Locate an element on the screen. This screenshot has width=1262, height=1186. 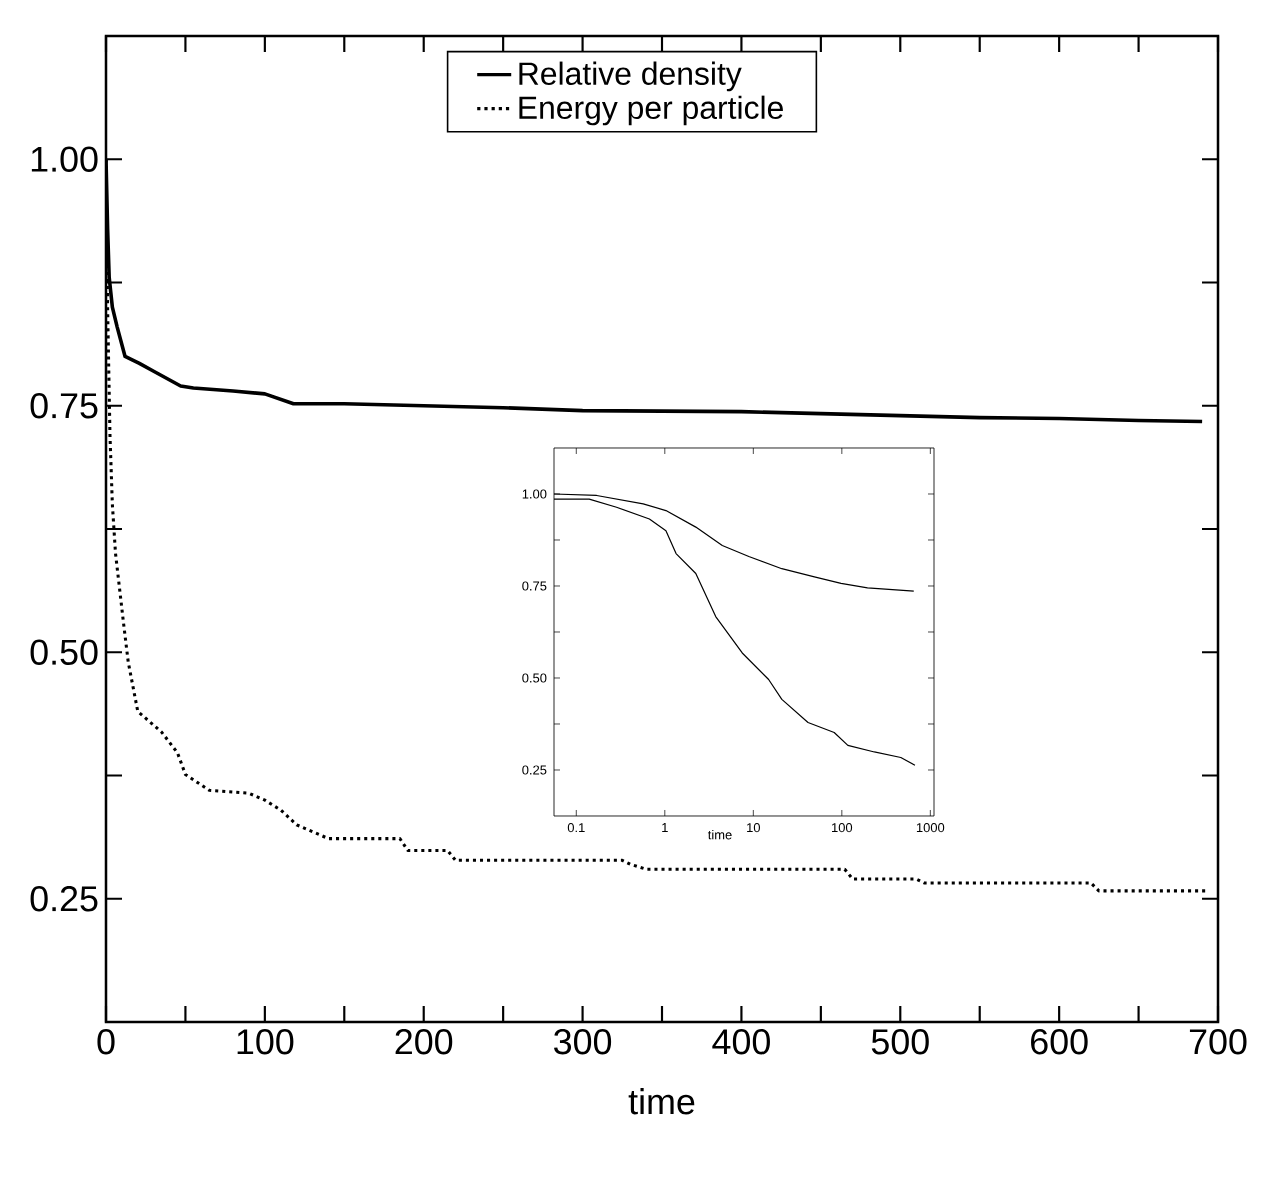
y-tick-label: 0.75 is located at coordinates (64, 406).